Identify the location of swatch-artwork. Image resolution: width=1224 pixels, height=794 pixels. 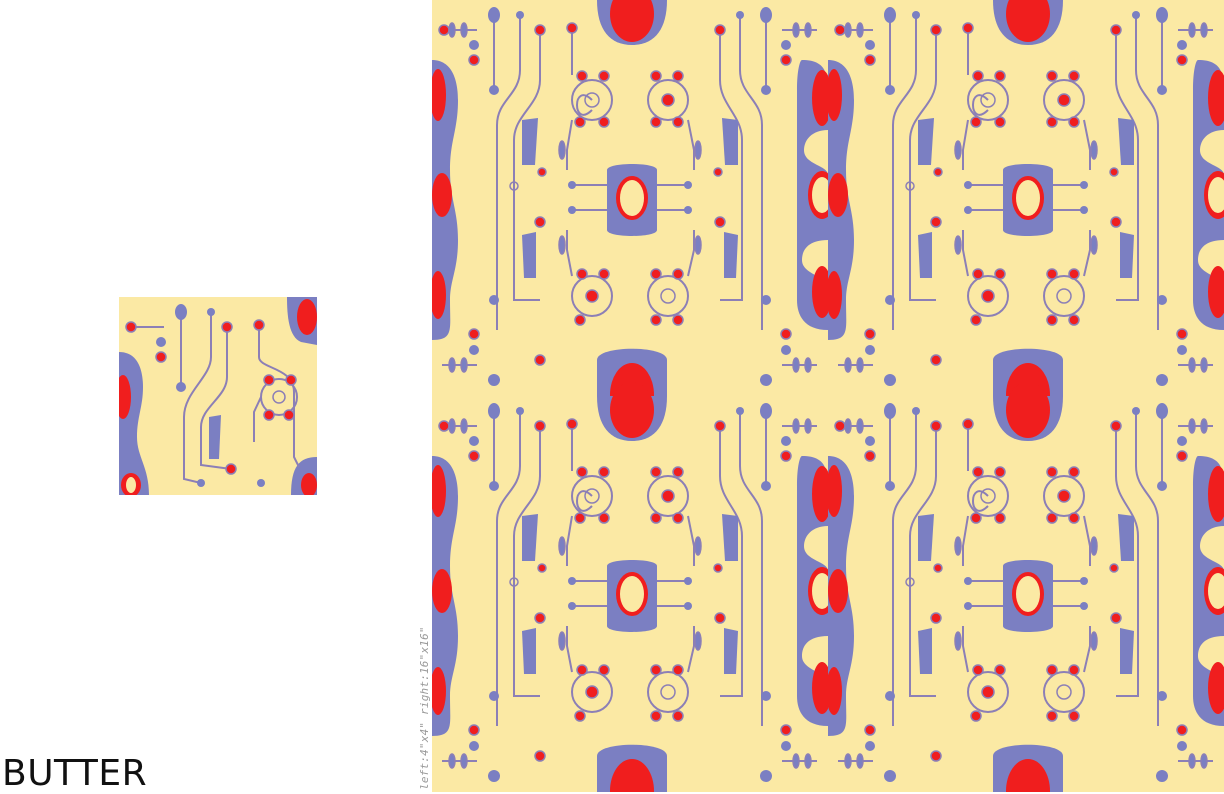
(218, 396).